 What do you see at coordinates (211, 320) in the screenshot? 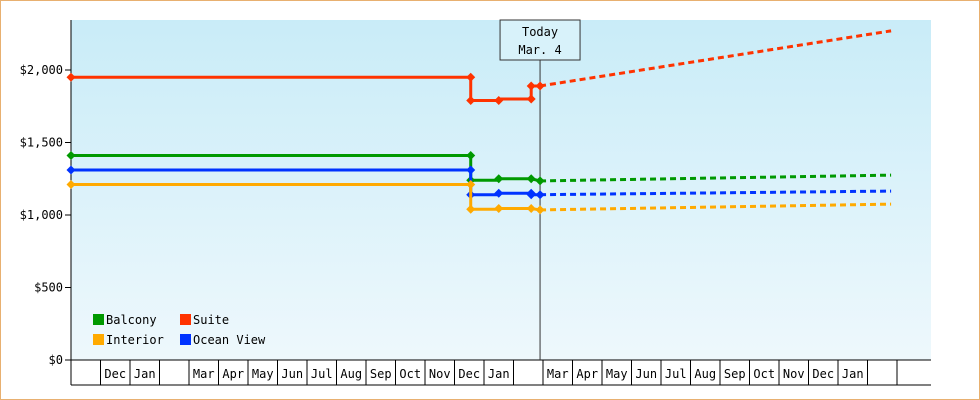
I see `legend-label-suite: Suite` at bounding box center [211, 320].